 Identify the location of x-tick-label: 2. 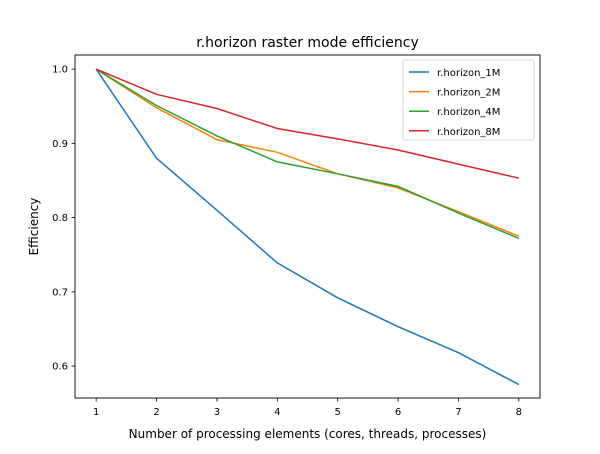
(156, 412).